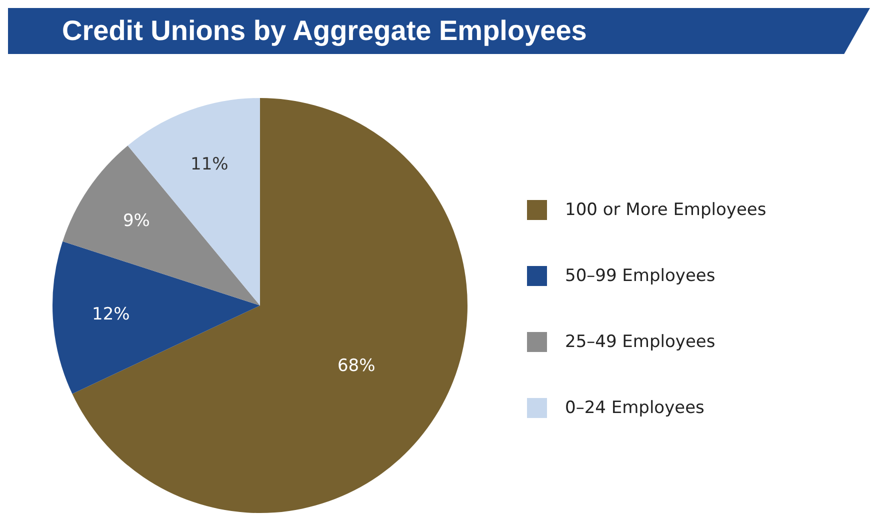  Describe the element at coordinates (111, 314) in the screenshot. I see `data-label: 12%` at that location.